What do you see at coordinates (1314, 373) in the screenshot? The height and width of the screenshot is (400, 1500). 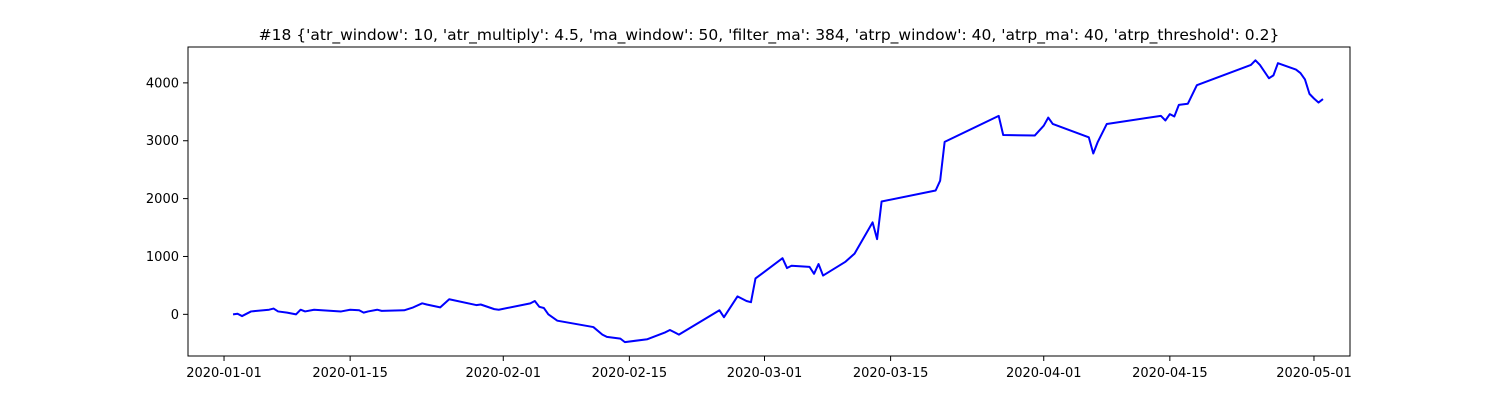 I see `x-tick-label: 2020-05-01` at bounding box center [1314, 373].